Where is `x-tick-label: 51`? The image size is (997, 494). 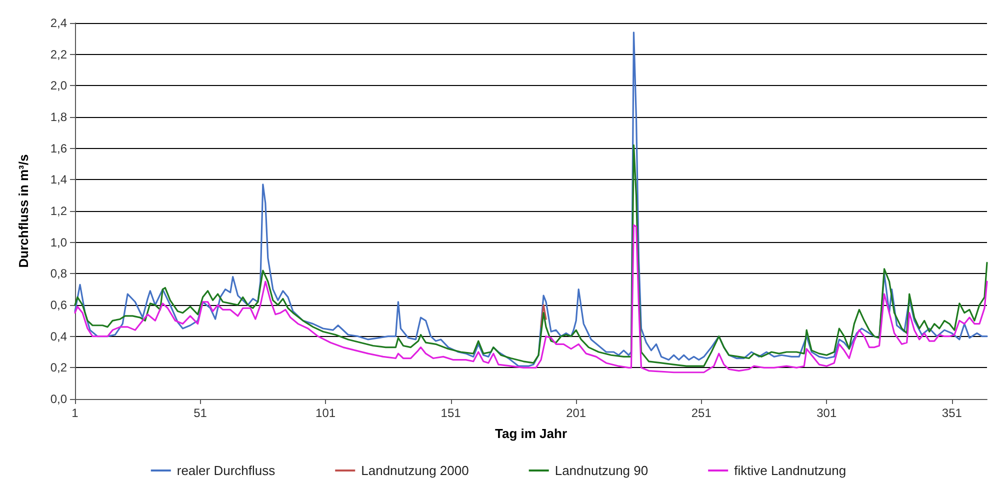 x-tick-label: 51 is located at coordinates (201, 413).